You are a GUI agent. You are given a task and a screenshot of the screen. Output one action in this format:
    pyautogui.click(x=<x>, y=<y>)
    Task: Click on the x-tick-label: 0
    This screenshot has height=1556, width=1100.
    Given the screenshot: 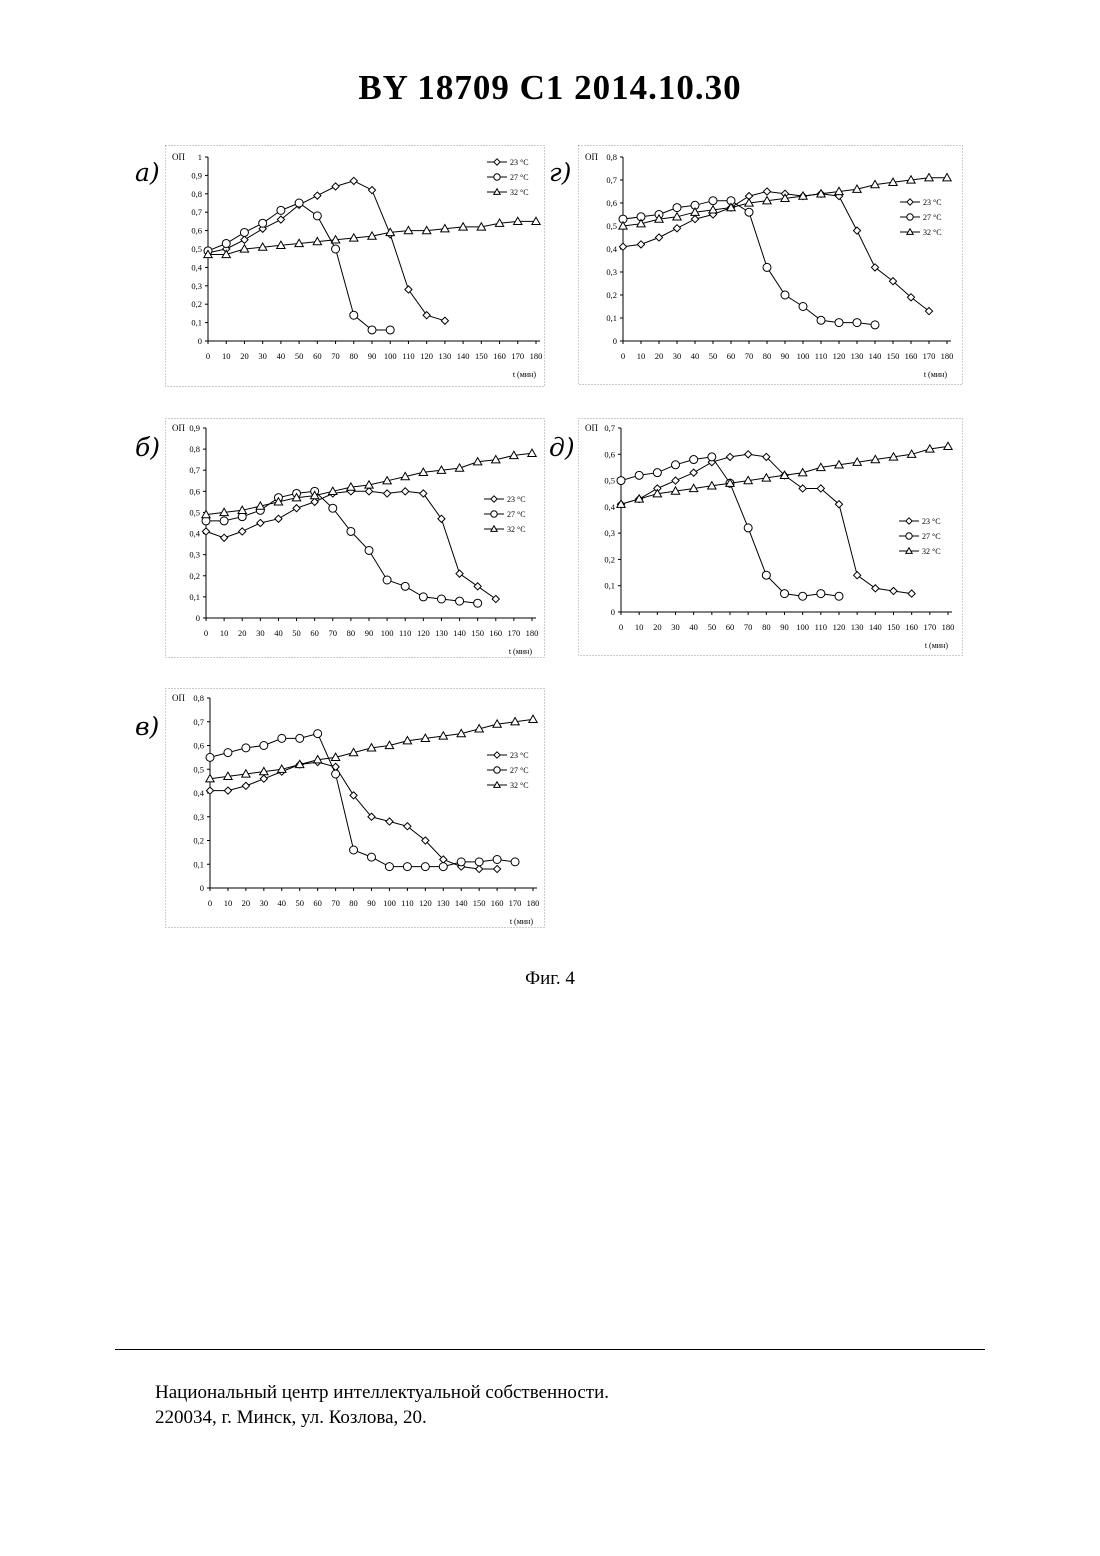 What is the action you would take?
    pyautogui.click(x=206, y=633)
    